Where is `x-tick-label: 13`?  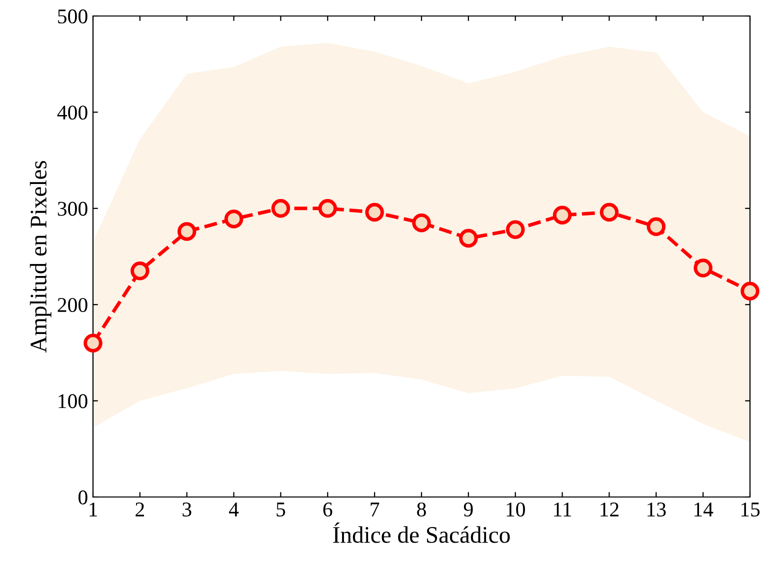 x-tick-label: 13 is located at coordinates (657, 509).